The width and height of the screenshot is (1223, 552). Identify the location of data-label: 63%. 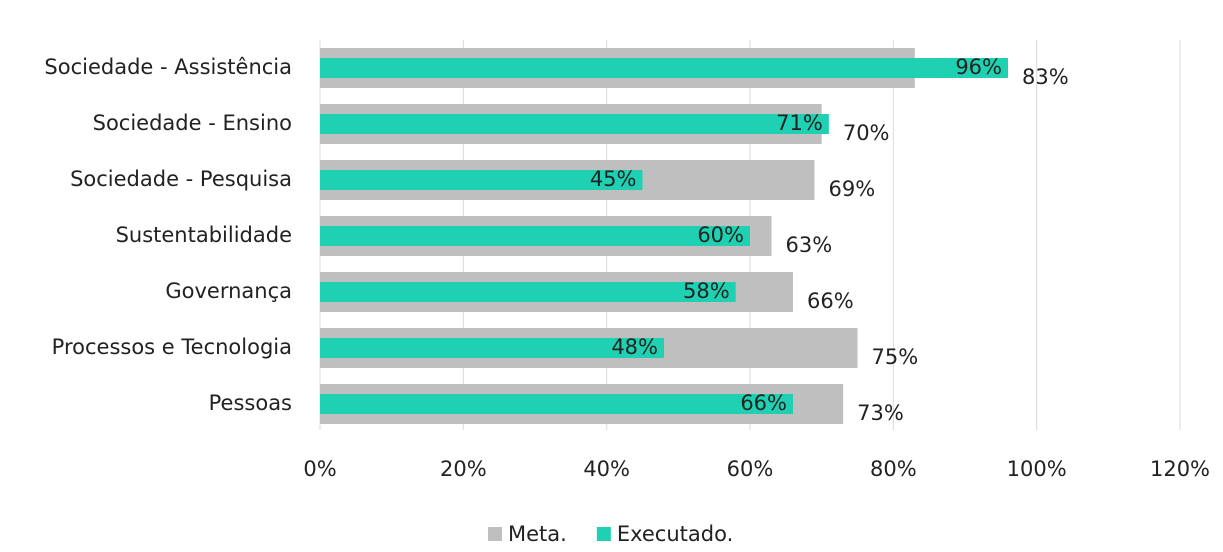
(809, 245).